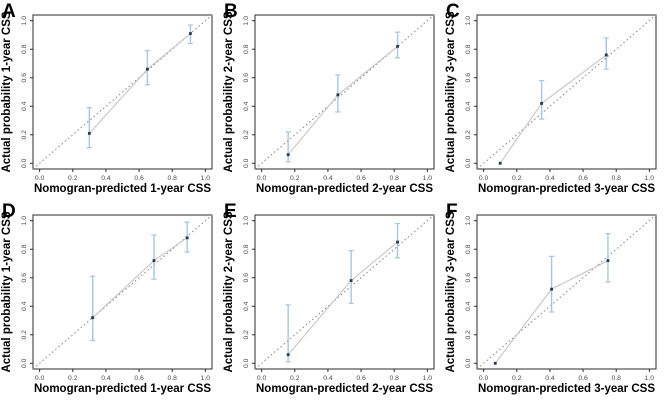  Describe the element at coordinates (229, 91) in the screenshot. I see `y-axis-title: Actual probability 2-year CSS` at that location.